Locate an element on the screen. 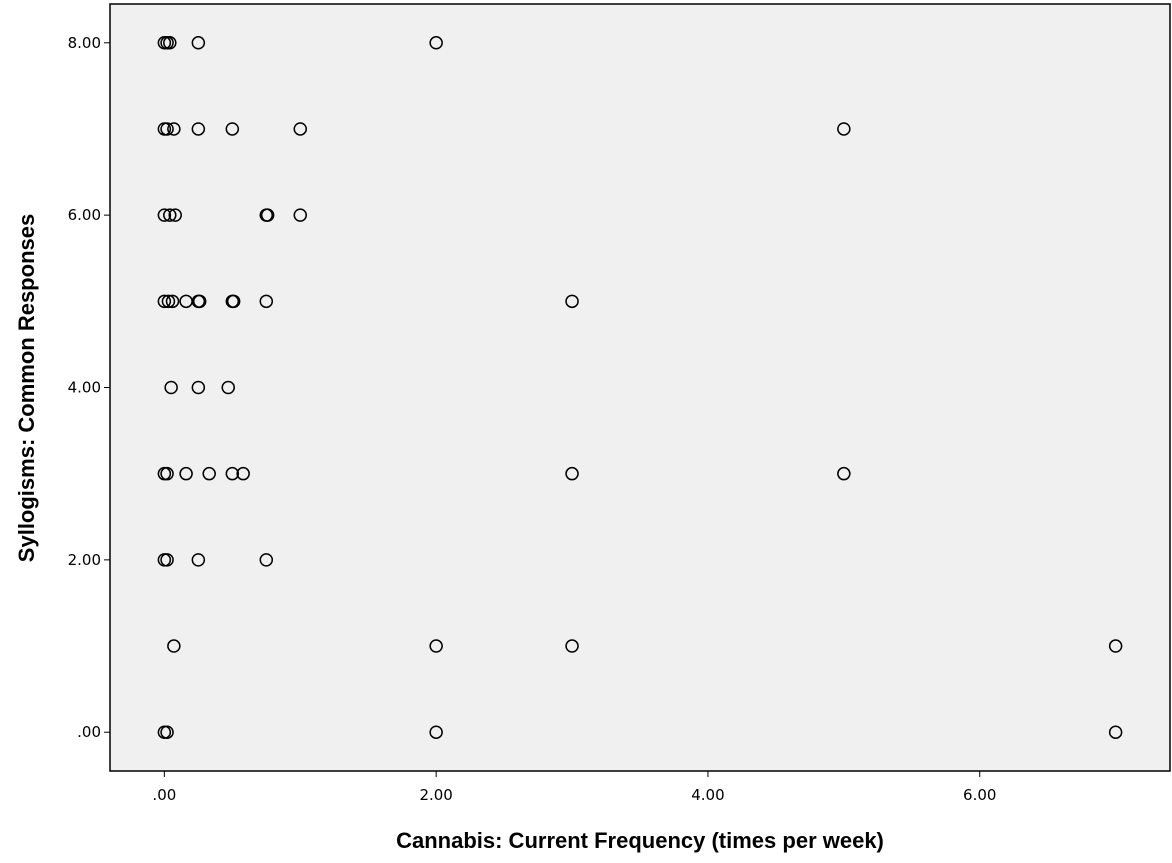 This screenshot has height=863, width=1172. x-tick-label: 4.00 is located at coordinates (707, 795).